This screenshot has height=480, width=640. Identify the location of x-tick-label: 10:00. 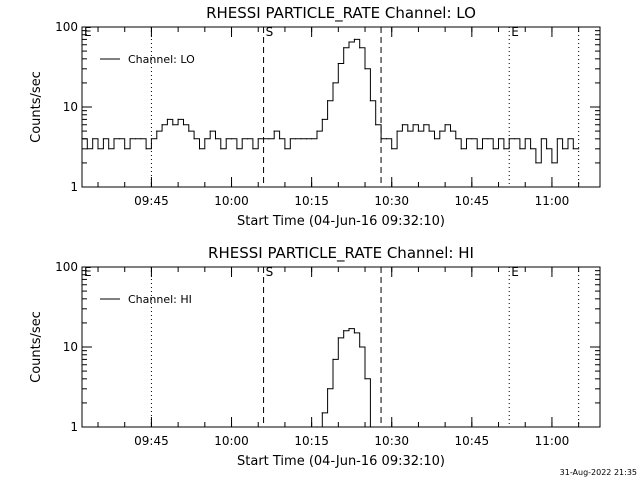
(231, 201).